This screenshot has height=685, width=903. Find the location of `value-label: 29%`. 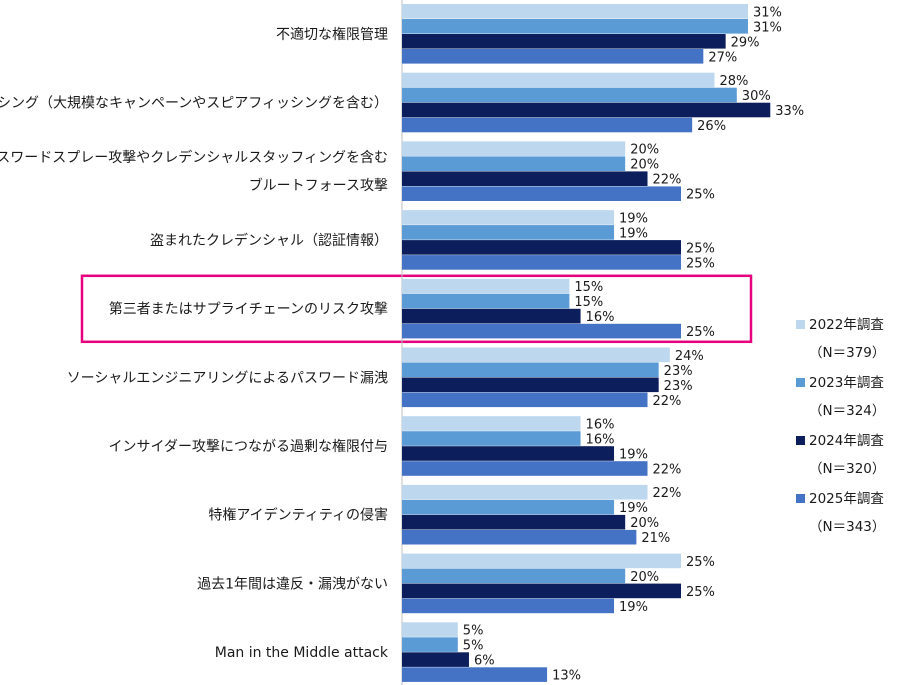

value-label: 29% is located at coordinates (745, 42).